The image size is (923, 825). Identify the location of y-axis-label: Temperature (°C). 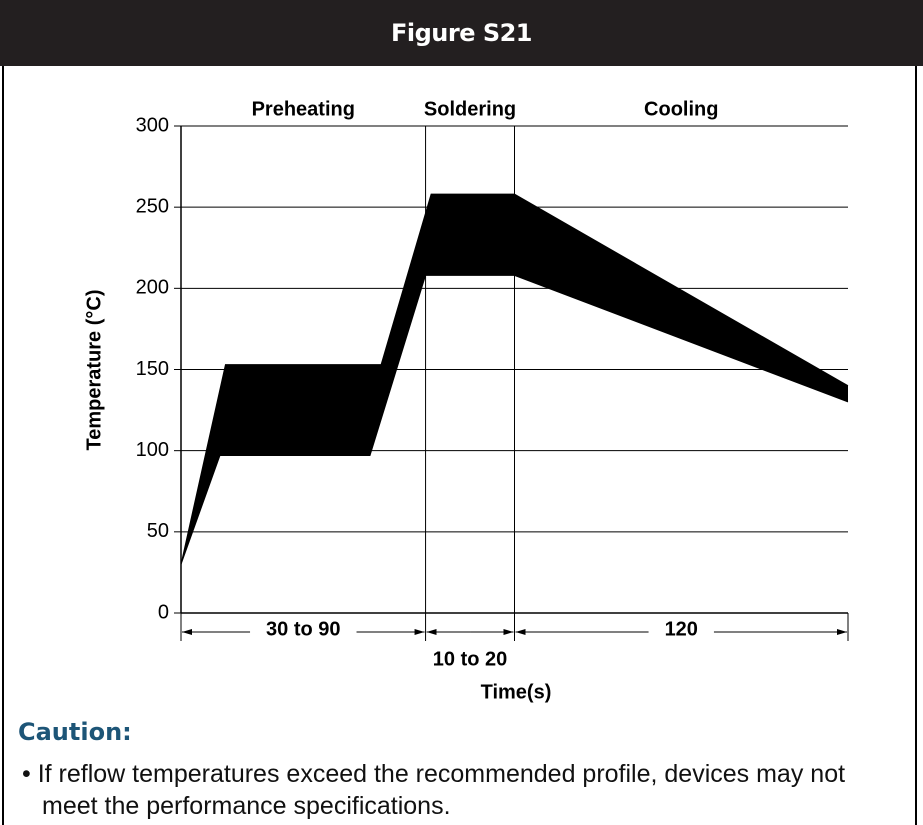
(94, 370).